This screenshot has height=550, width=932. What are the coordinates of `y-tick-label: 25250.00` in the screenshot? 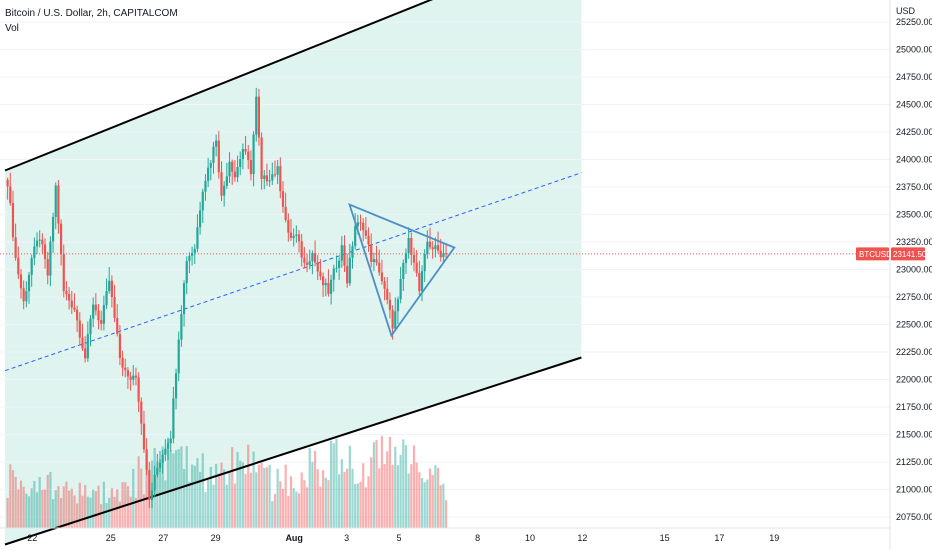 It's located at (914, 22).